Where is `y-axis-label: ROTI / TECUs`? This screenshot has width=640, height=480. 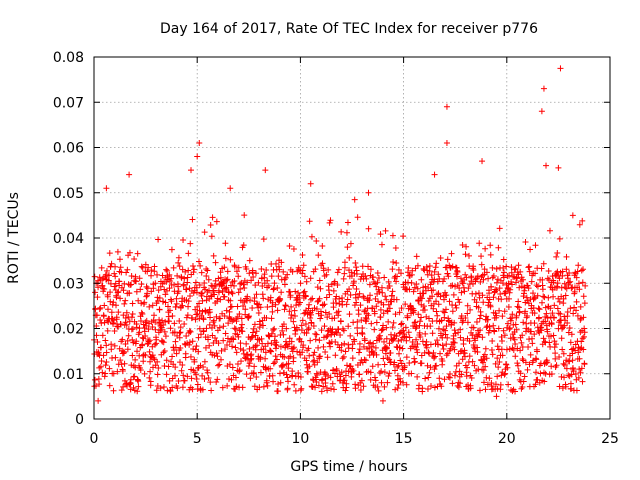 y-axis-label: ROTI / TECUs is located at coordinates (14, 238).